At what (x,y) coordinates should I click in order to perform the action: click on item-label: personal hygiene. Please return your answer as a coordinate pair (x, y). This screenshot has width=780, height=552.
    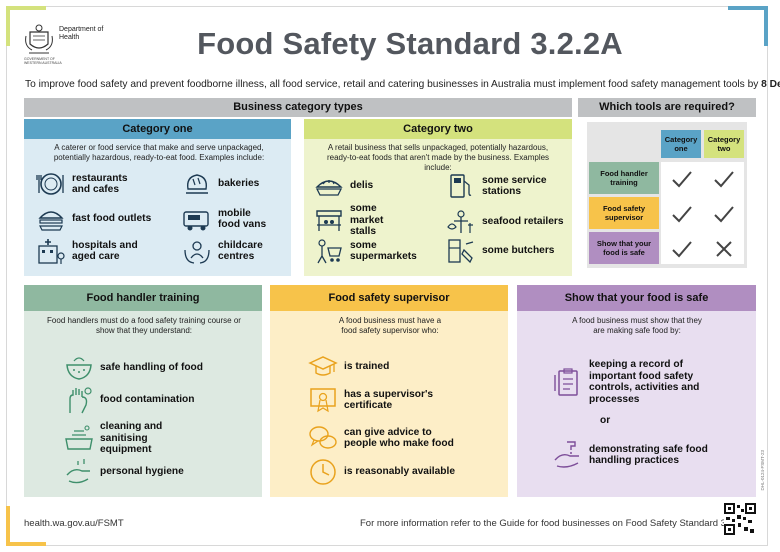
    Looking at the image, I should click on (142, 472).